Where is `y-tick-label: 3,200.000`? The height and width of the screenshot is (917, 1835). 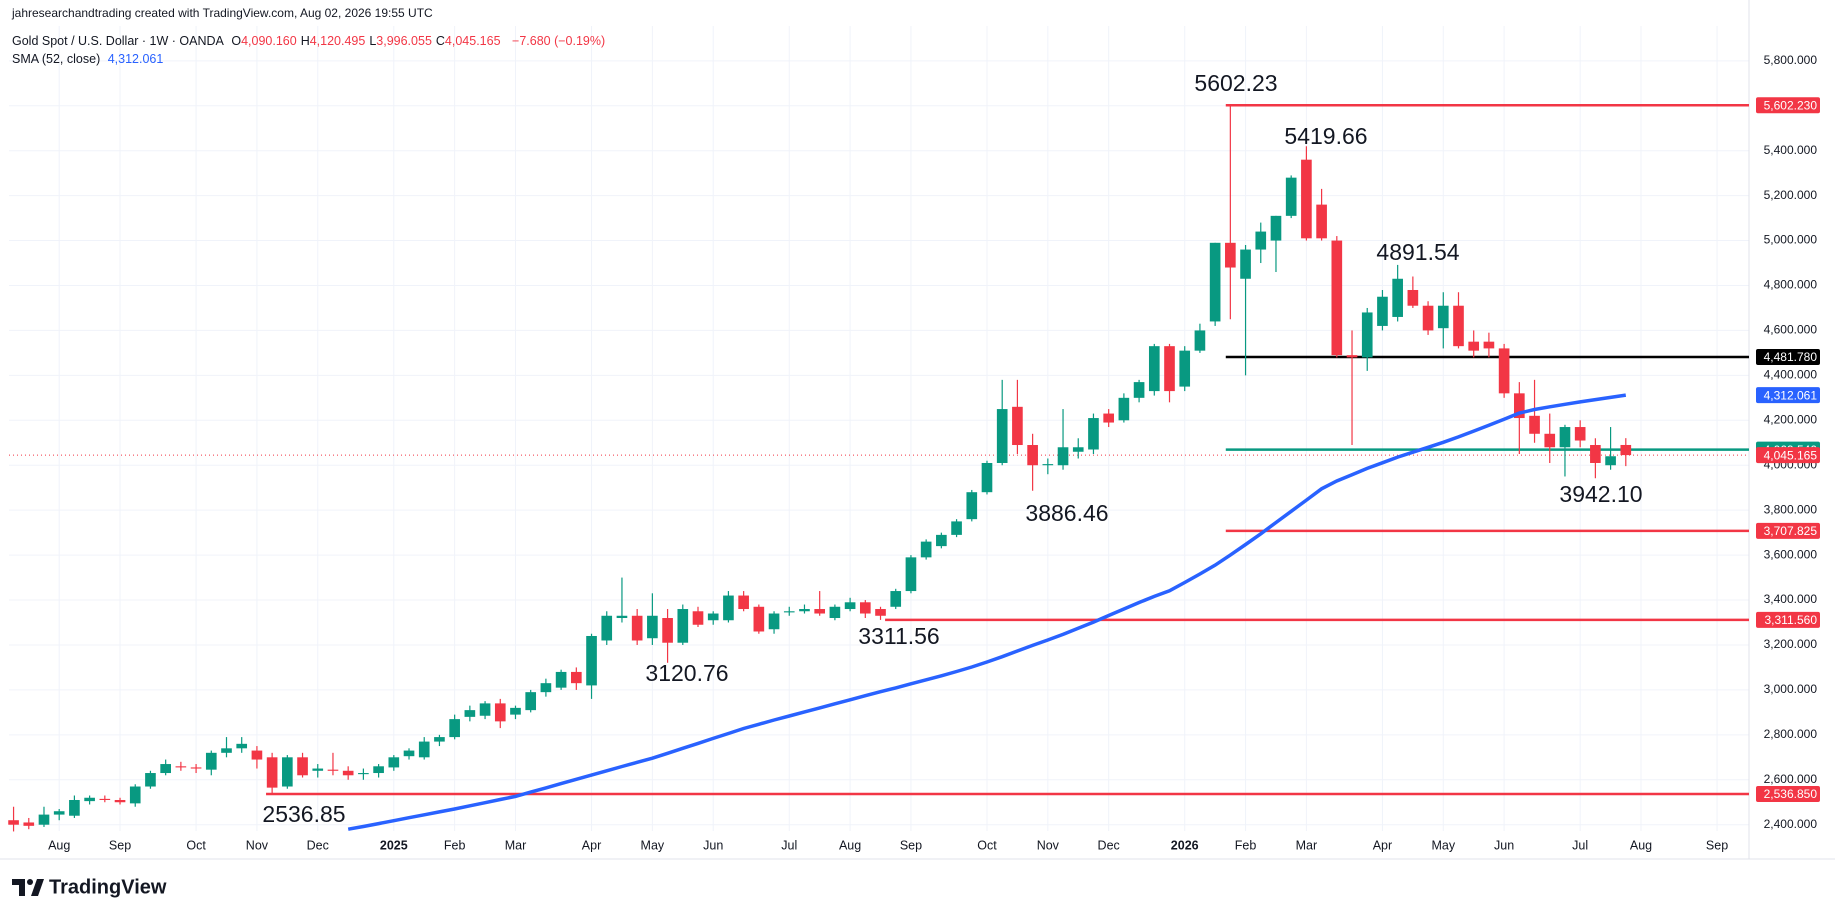
y-tick-label: 3,200.000 is located at coordinates (1791, 644).